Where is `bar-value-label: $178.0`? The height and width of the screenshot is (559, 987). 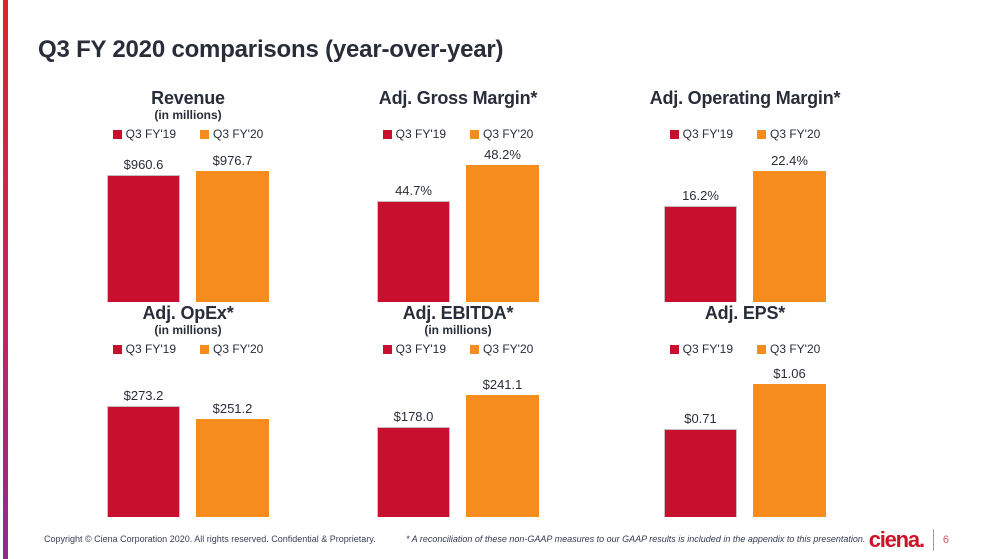
bar-value-label: $178.0 is located at coordinates (413, 416).